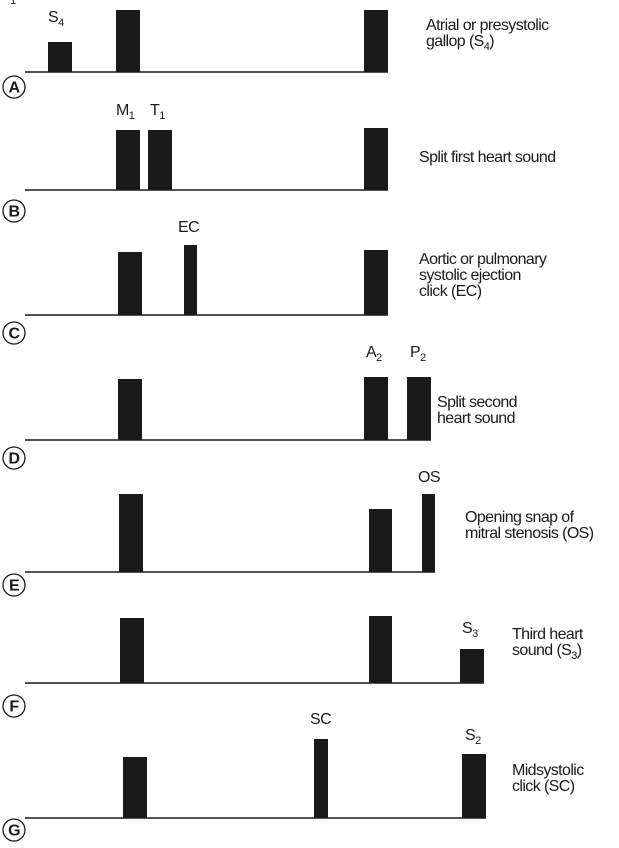 This screenshot has width=619, height=848. I want to click on description-line: Aortic or pulmonary, so click(483, 259).